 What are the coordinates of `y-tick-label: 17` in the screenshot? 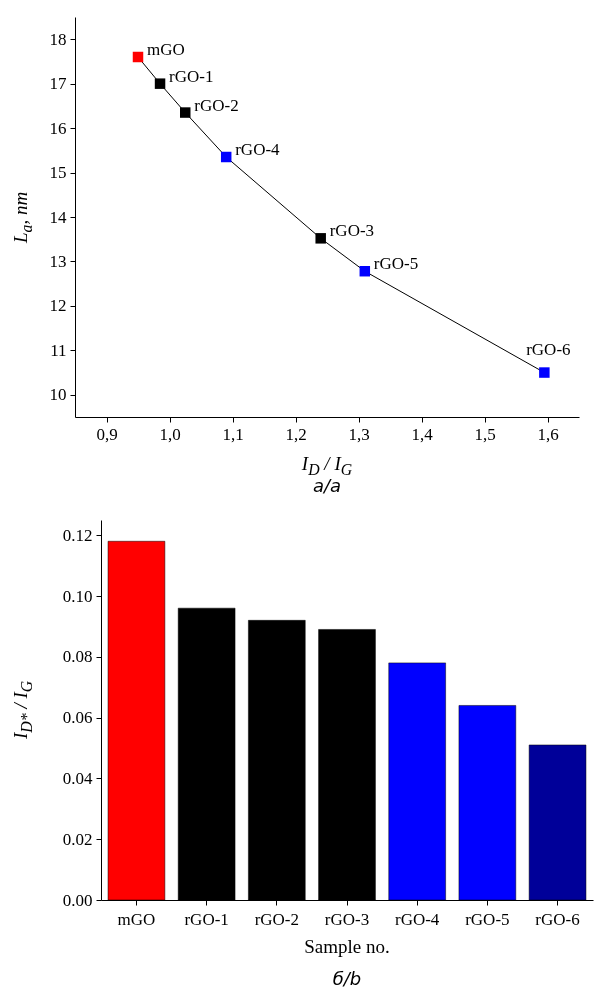 It's located at (58, 84).